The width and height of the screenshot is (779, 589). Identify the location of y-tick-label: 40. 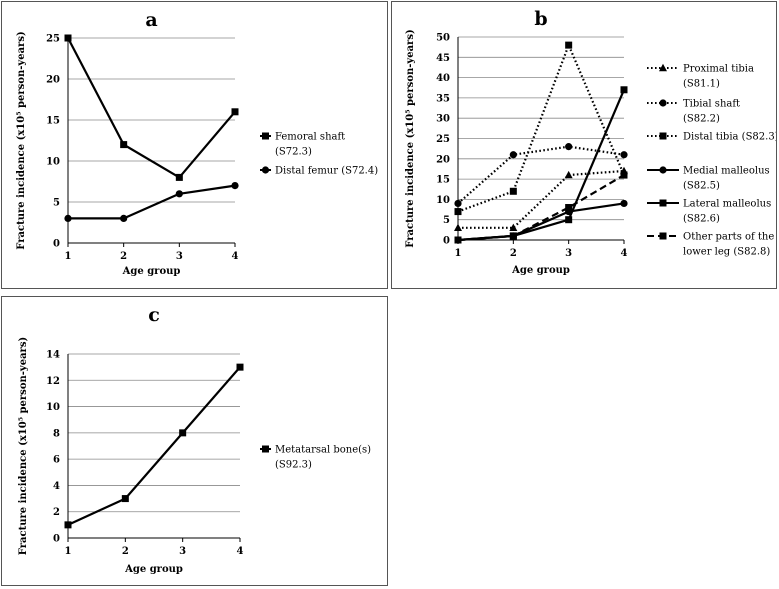
(443, 78).